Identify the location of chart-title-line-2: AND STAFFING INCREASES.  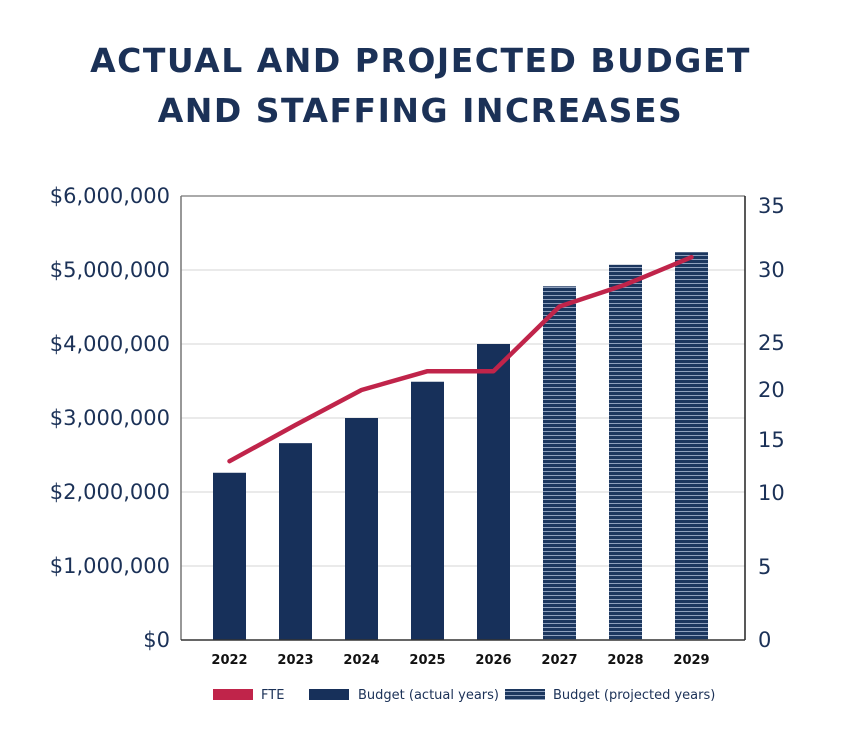
(420, 110).